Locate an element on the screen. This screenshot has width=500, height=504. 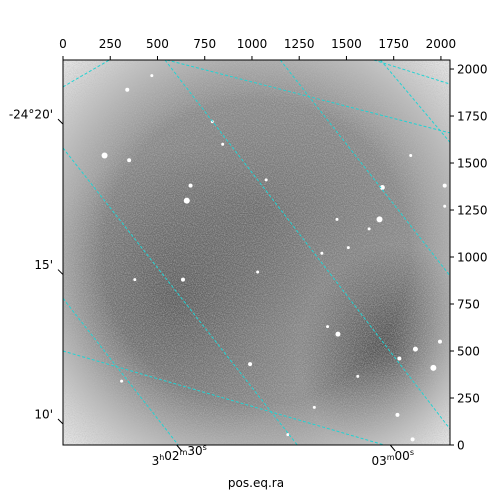
top-axis-tick-label: 750 is located at coordinates (204, 44).